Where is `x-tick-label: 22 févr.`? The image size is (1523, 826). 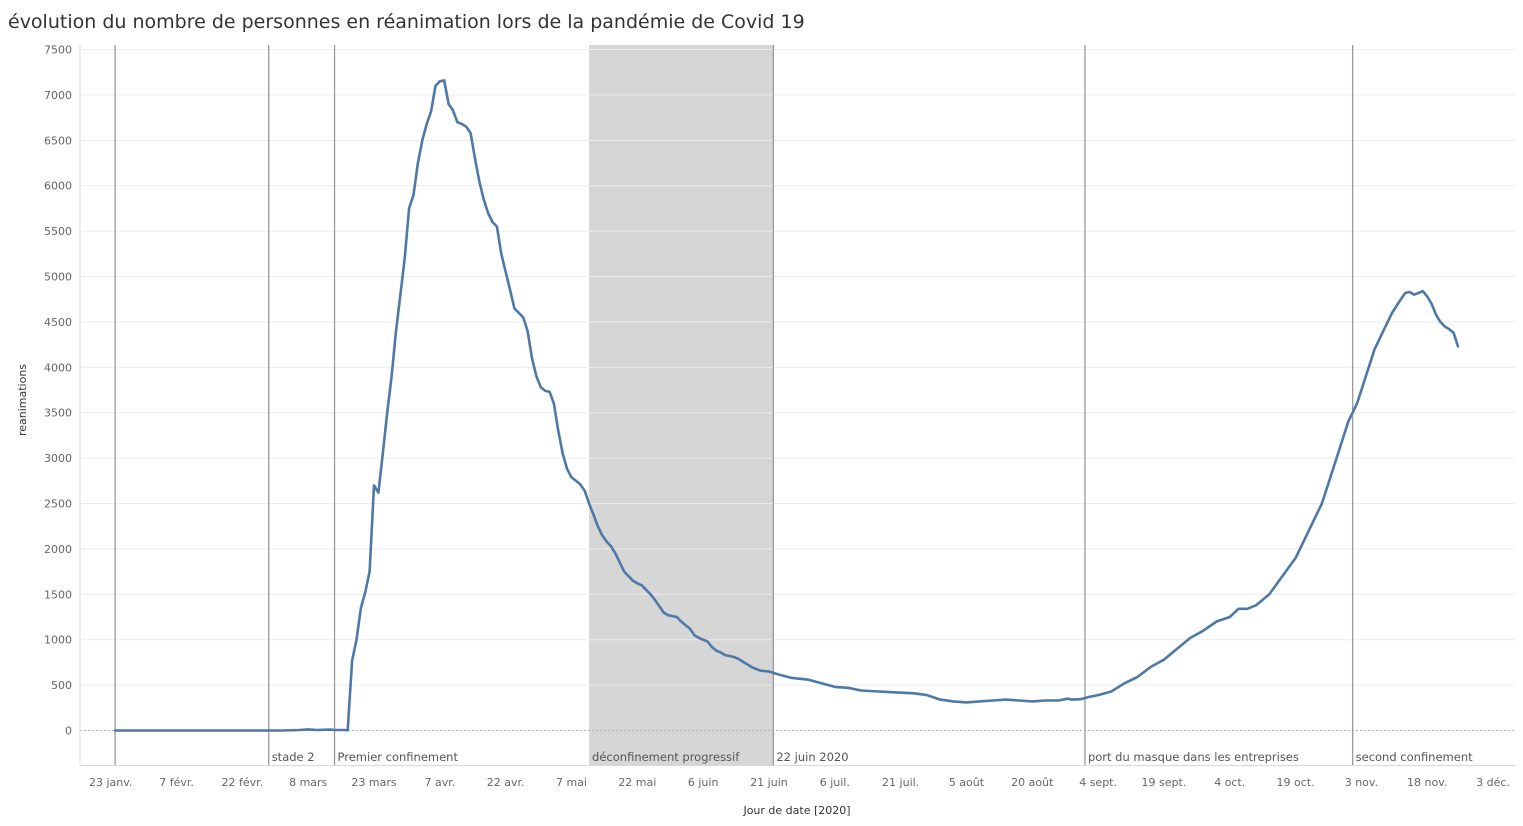
x-tick-label: 22 févr. is located at coordinates (243, 782).